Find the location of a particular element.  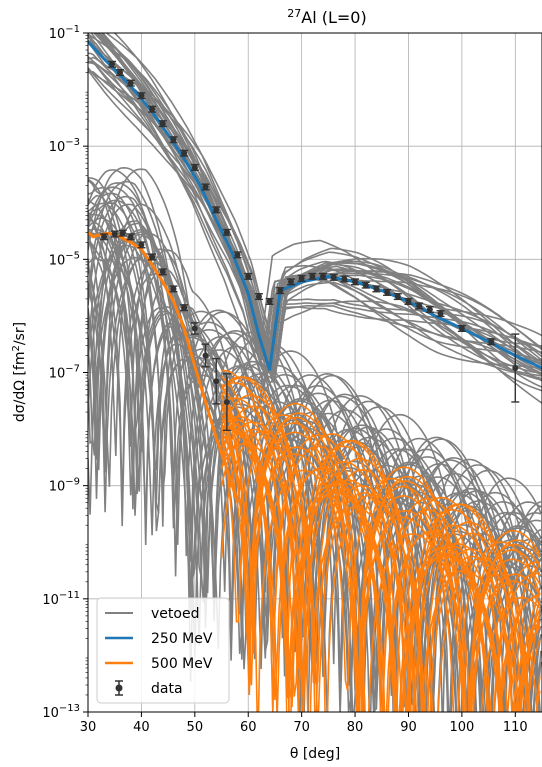

x-tick-label: 40 is located at coordinates (141, 727).